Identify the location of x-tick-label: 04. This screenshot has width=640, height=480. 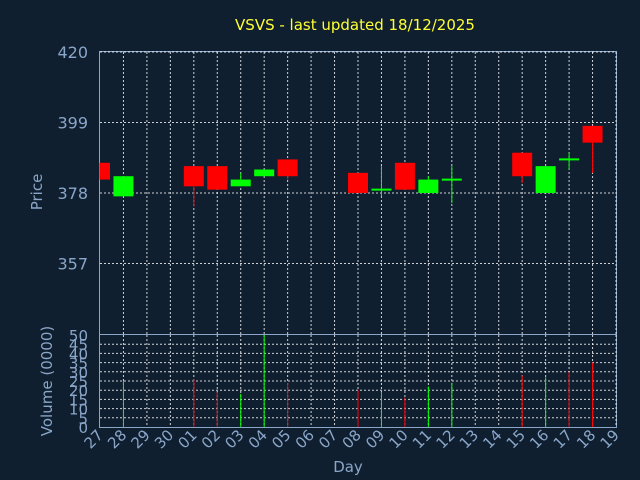
(258, 439).